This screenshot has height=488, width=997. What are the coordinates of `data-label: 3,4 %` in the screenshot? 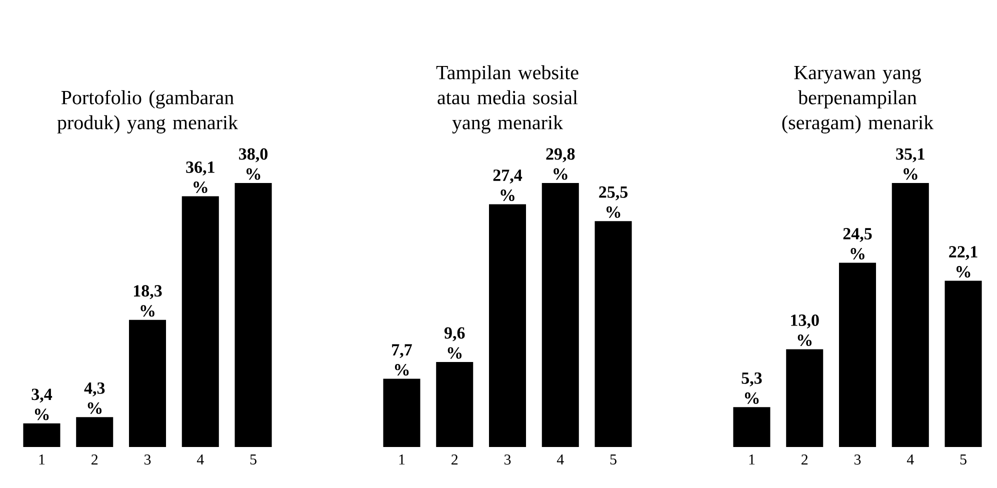 It's located at (42, 404).